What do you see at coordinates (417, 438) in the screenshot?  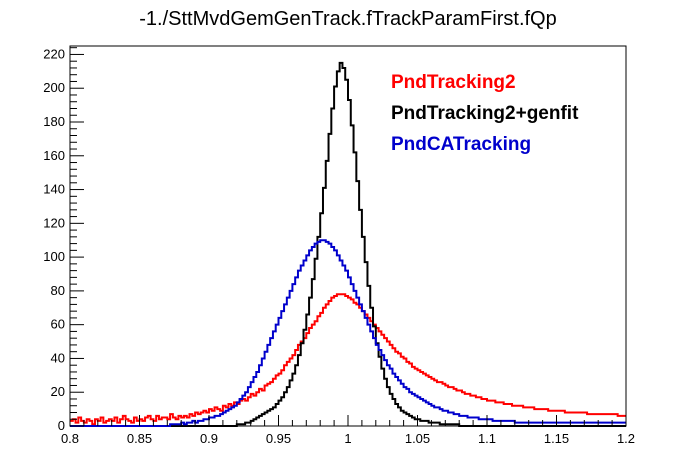 I see `x-tick-label: 1.05` at bounding box center [417, 438].